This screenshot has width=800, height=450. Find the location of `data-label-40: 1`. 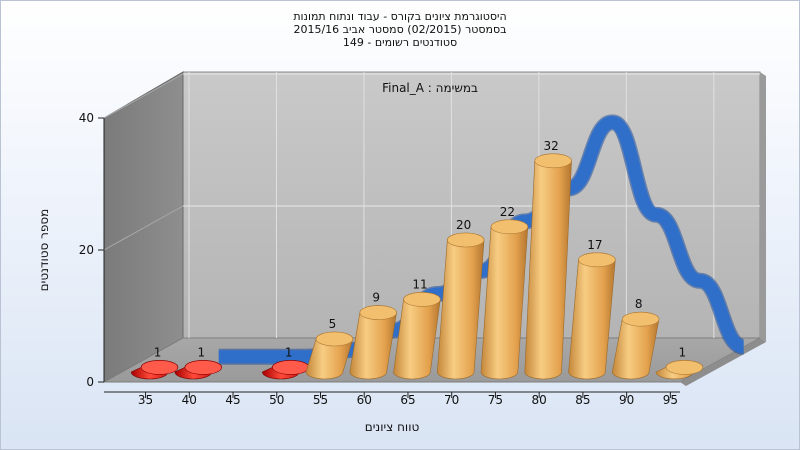

data-label-40: 1 is located at coordinates (201, 352).